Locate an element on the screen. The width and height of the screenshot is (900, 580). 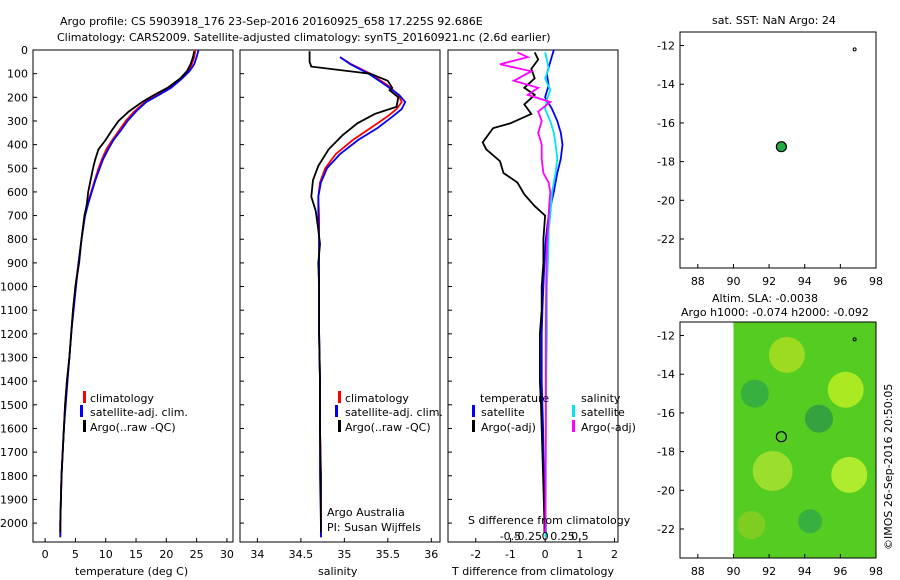
depth-tick-label: 0 is located at coordinates (24, 50).